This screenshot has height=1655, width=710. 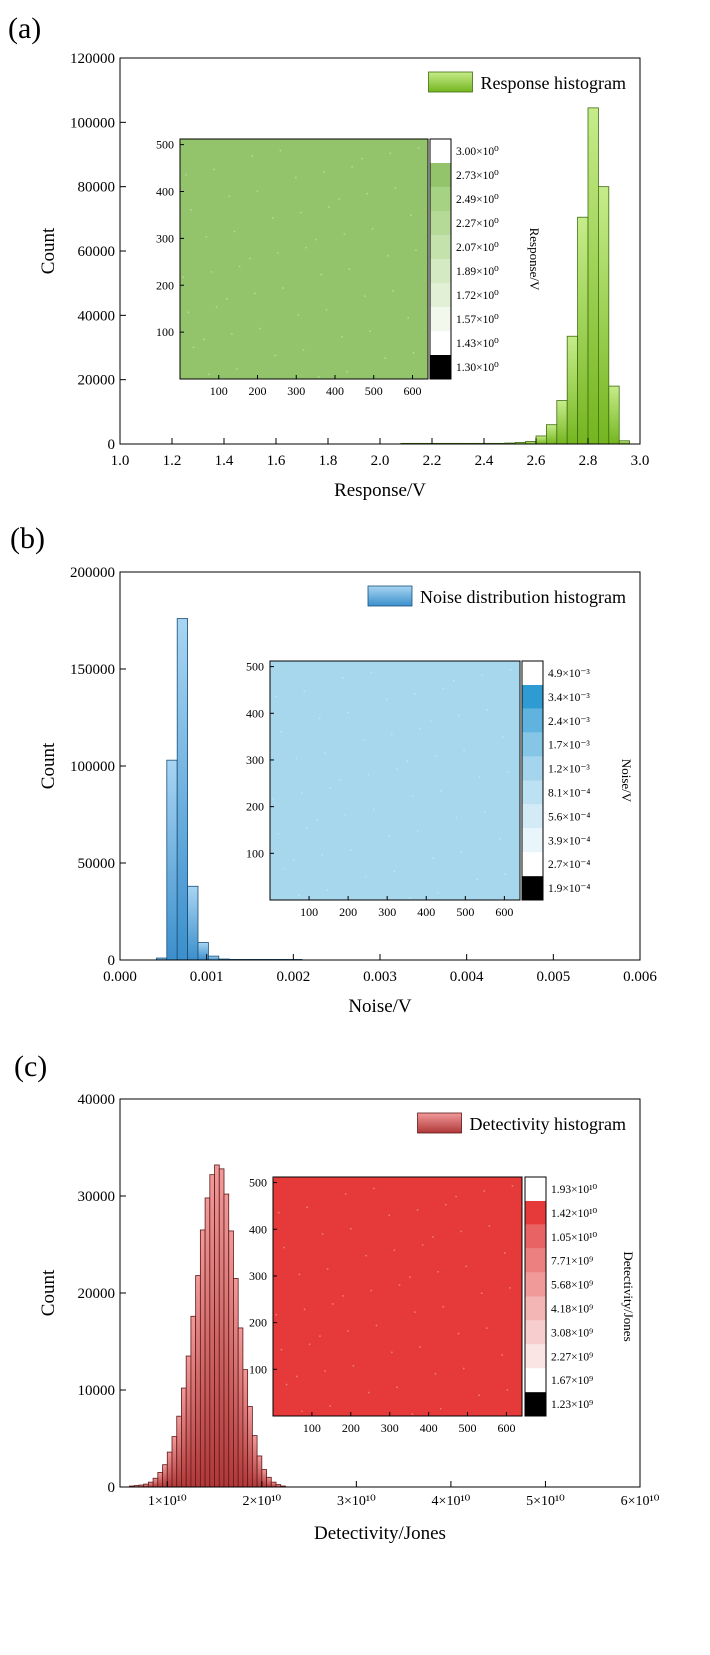 I want to click on x-tick-label: 2.0, so click(x=380, y=461).